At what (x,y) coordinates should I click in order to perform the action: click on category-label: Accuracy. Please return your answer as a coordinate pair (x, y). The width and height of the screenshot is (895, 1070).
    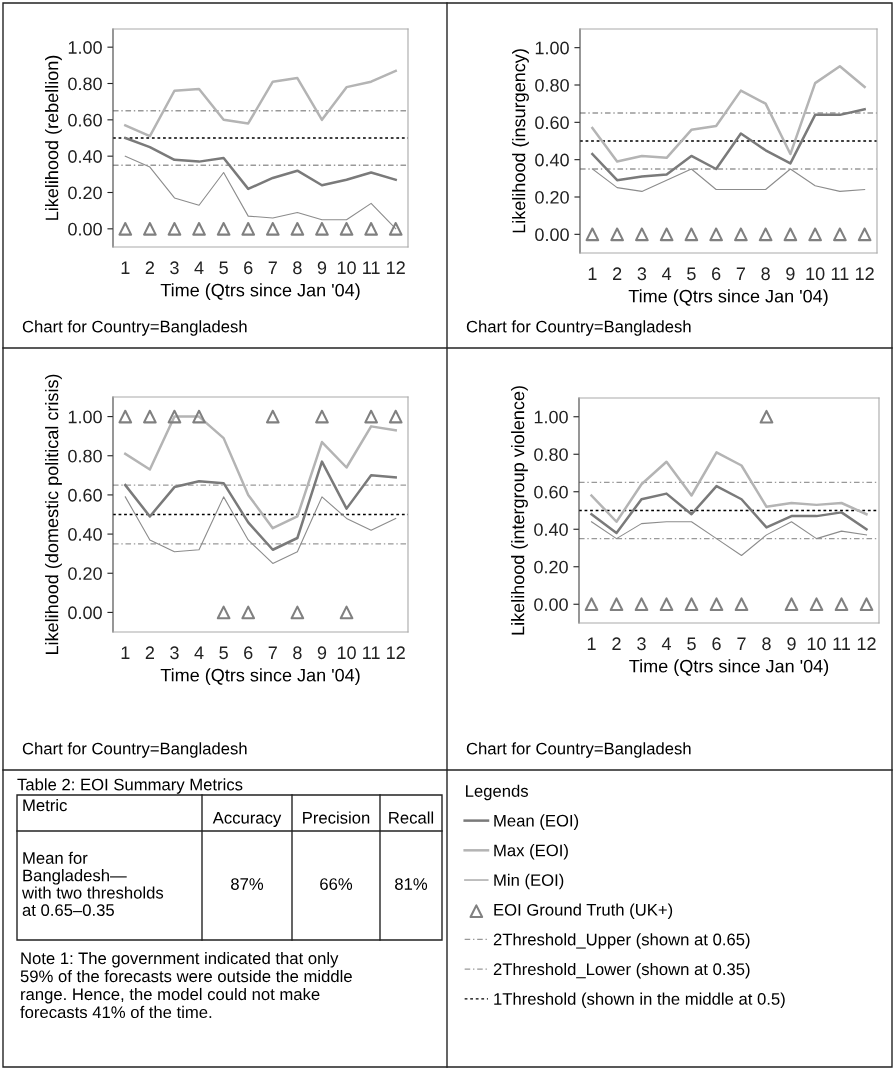
    Looking at the image, I should click on (247, 819).